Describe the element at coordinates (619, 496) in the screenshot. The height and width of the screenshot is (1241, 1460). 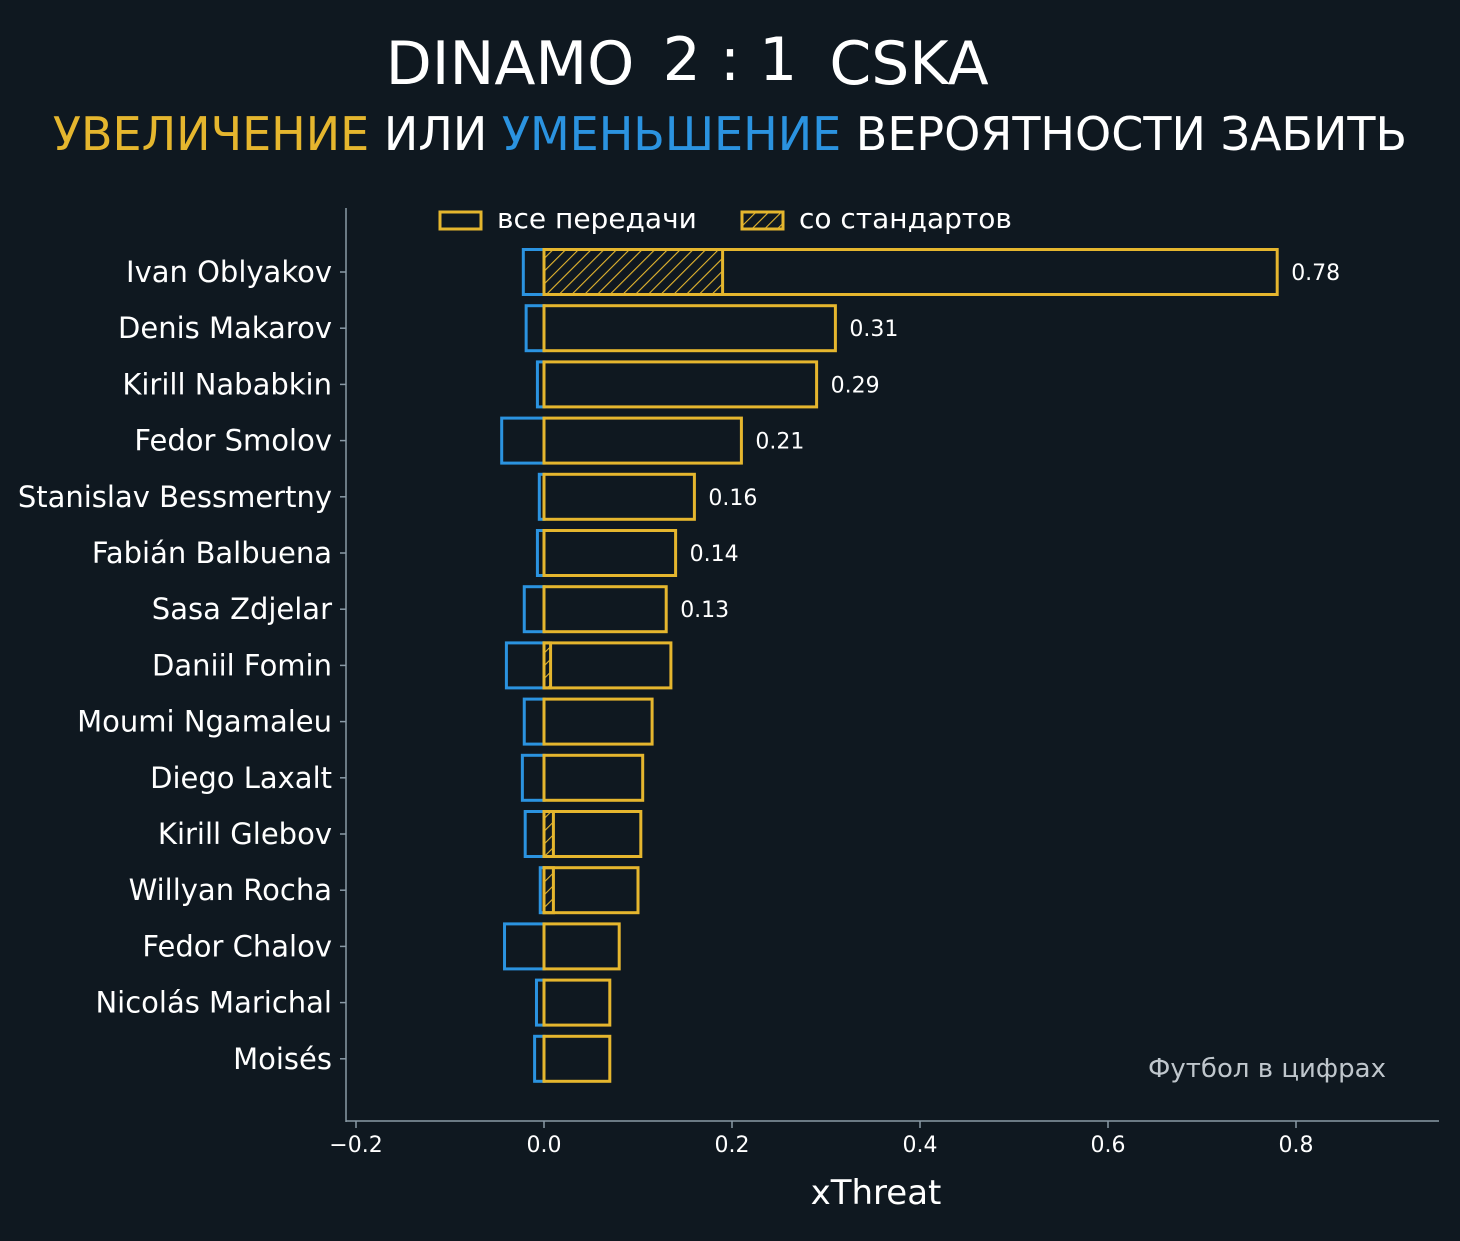
I see `bar-all-passes-stanislav-bessmertny` at that location.